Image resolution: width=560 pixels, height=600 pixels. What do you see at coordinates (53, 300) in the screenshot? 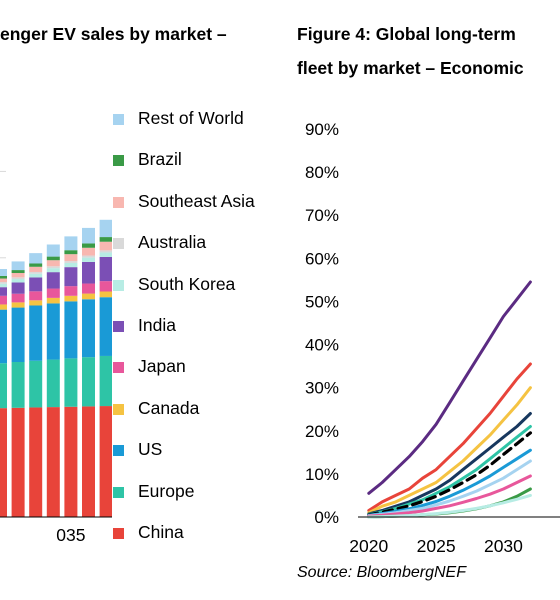
I see `bar-canada-2034` at bounding box center [53, 300].